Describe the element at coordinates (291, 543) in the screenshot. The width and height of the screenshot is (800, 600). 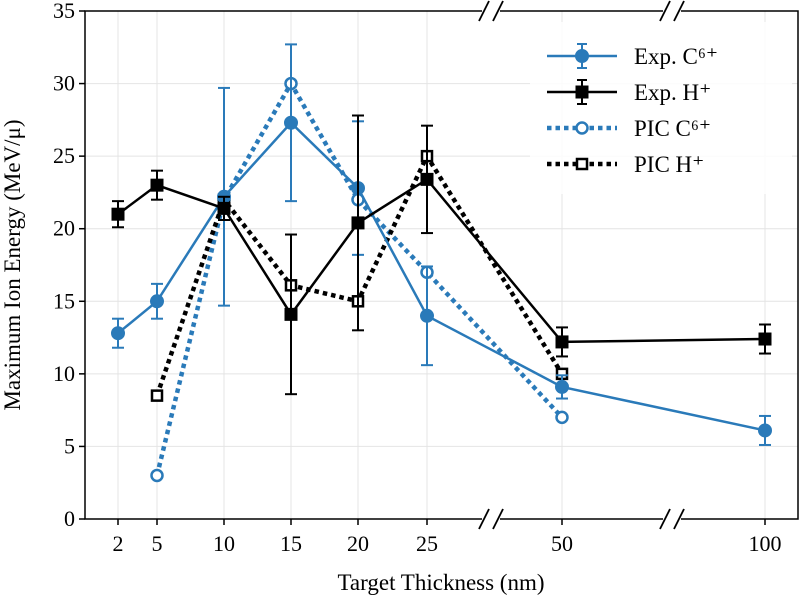
I see `x-tick-label: 15` at that location.